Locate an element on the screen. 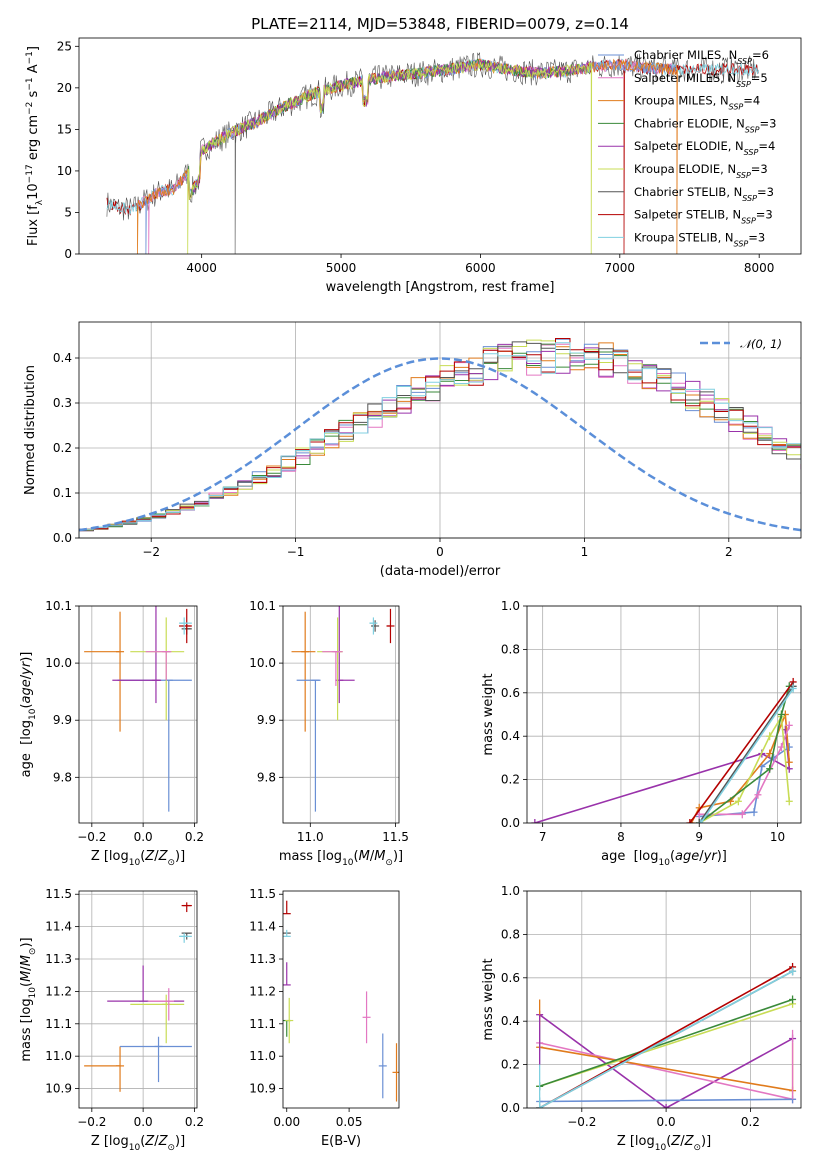 The image size is (819, 1170). x-tick-label: 6000 is located at coordinates (480, 268).